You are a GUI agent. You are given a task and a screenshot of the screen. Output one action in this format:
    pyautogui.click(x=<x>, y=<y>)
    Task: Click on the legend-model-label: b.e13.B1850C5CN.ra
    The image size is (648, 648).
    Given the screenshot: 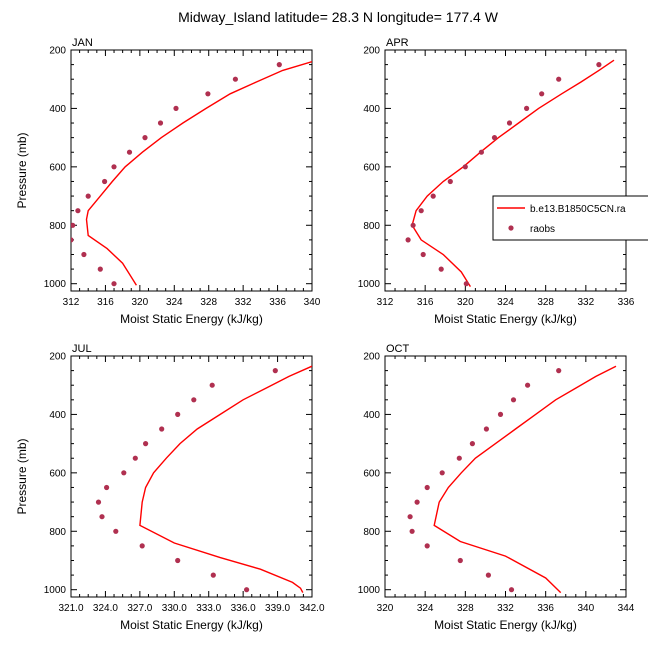 What is the action you would take?
    pyautogui.click(x=578, y=209)
    